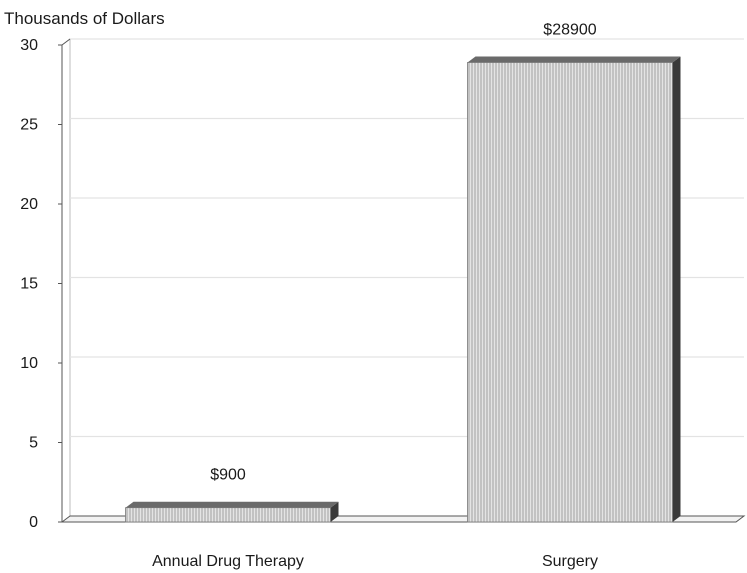 Image resolution: width=747 pixels, height=573 pixels. Describe the element at coordinates (29, 204) in the screenshot. I see `y-tick-label: 20` at that location.